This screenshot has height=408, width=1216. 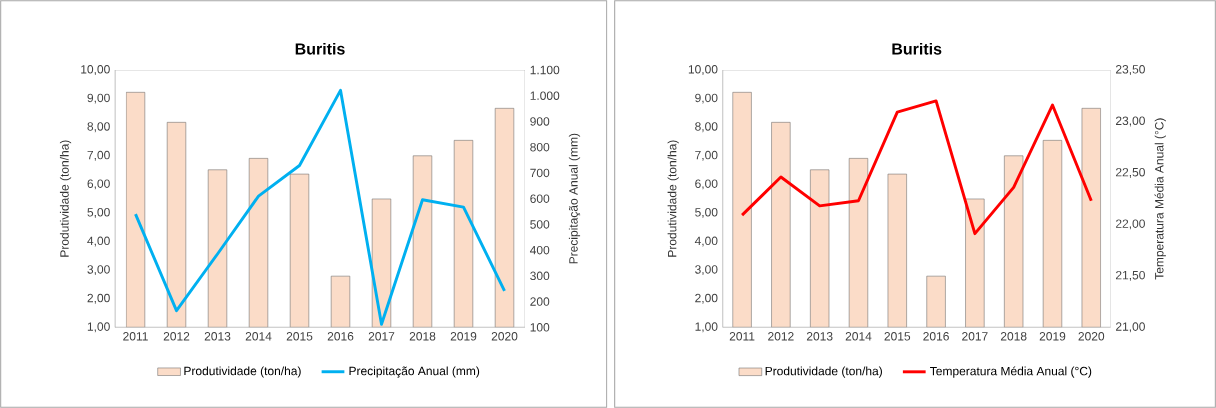 What do you see at coordinates (1130, 275) in the screenshot?
I see `y2-tick-label: 21,50` at bounding box center [1130, 275].